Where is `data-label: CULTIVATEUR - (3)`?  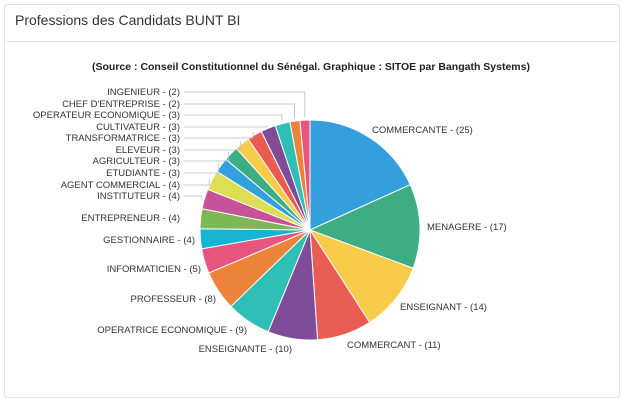 data-label: CULTIVATEUR - (3) is located at coordinates (138, 127).